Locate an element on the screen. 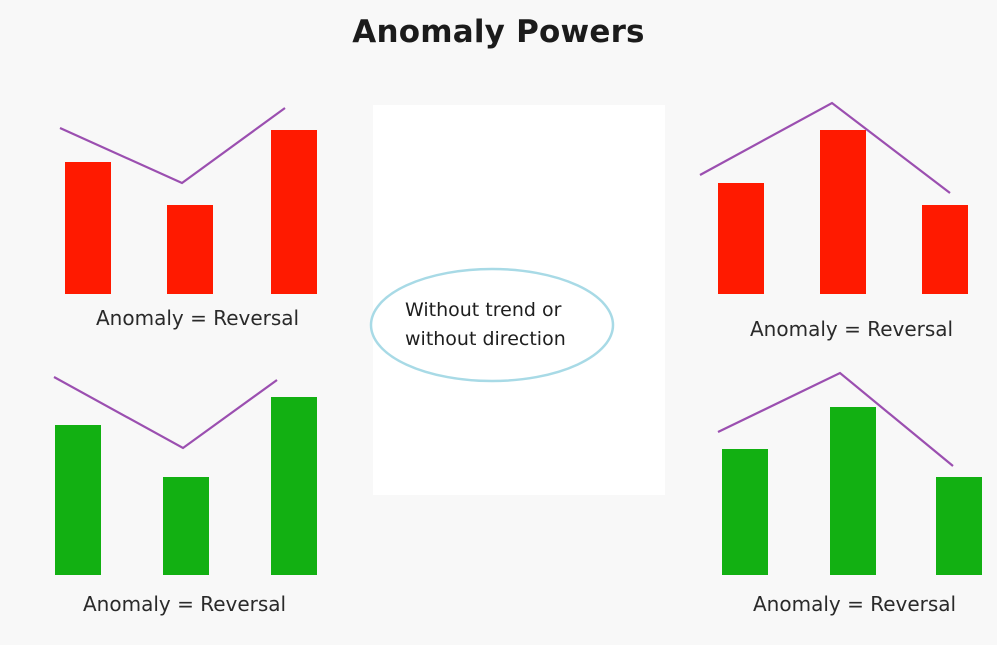  panel-top-left is located at coordinates (192, 212).